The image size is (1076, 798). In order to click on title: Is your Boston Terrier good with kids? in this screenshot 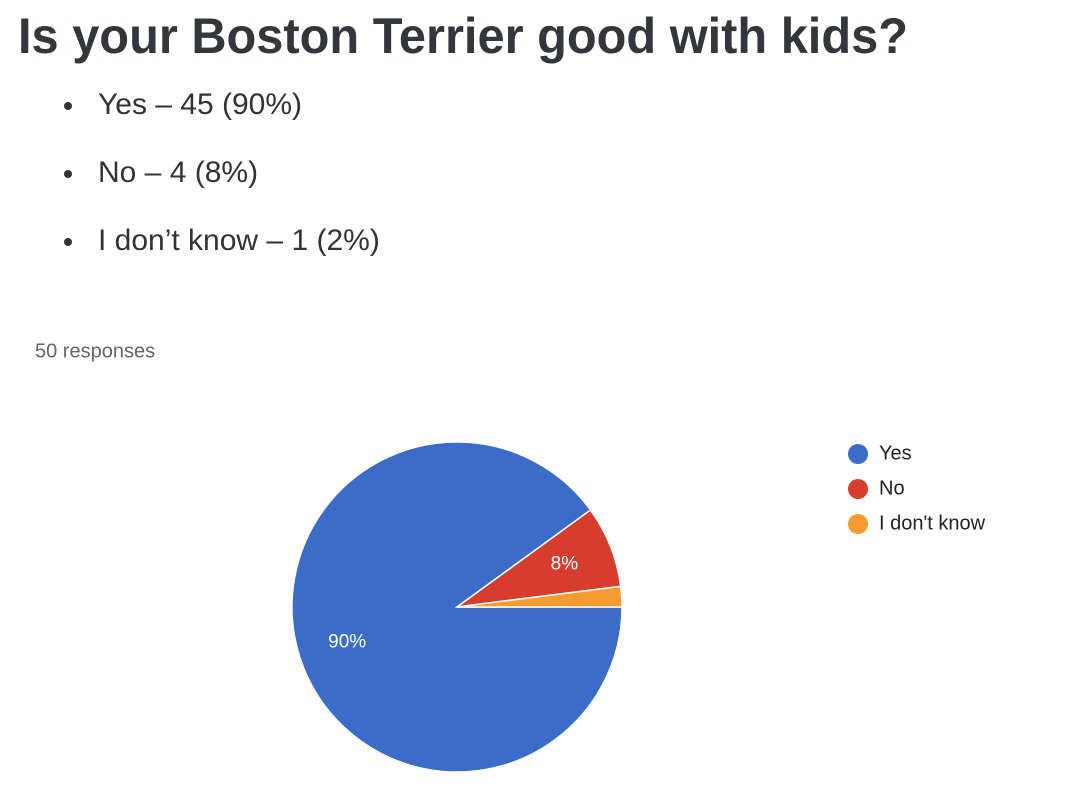, I will do `click(463, 36)`.